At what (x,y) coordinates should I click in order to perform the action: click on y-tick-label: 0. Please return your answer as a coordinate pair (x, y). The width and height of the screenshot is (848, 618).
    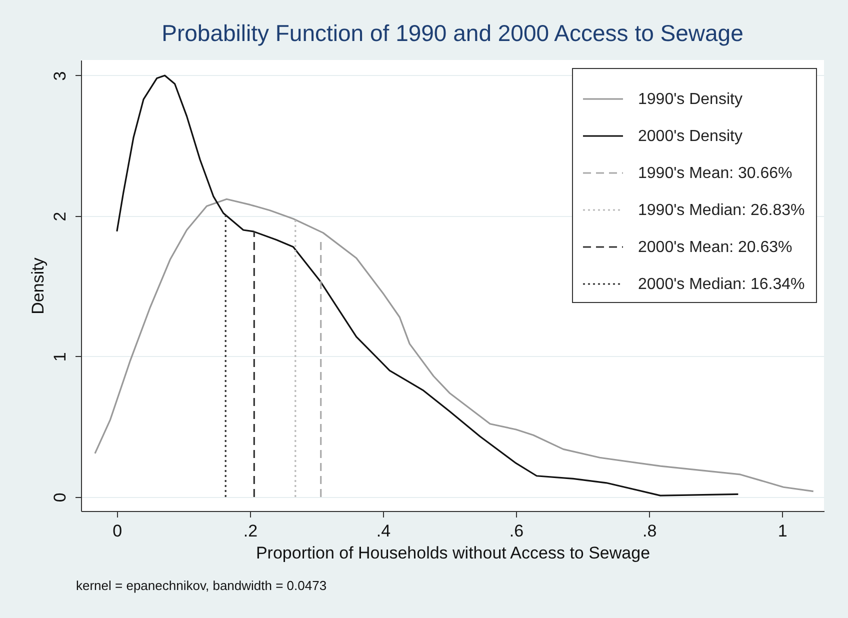
    Looking at the image, I should click on (60, 497).